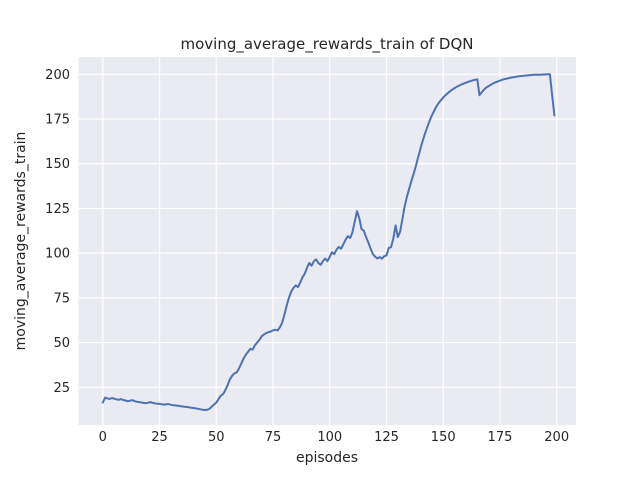 This screenshot has height=484, width=640. What do you see at coordinates (327, 458) in the screenshot?
I see `x-axis-label: episodes` at bounding box center [327, 458].